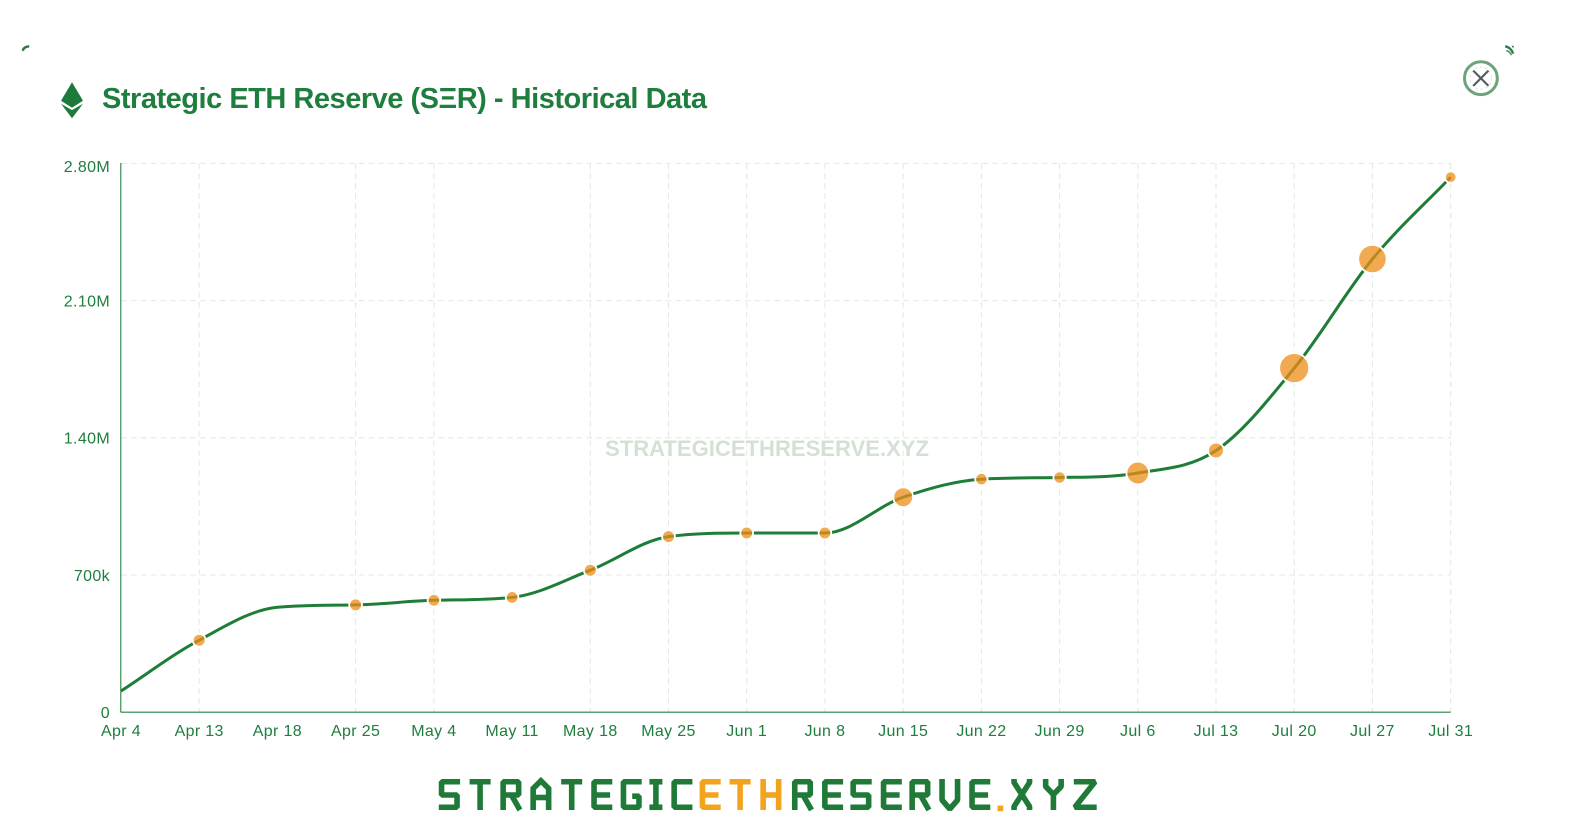  I want to click on svg-text: May 25, so click(668, 731).